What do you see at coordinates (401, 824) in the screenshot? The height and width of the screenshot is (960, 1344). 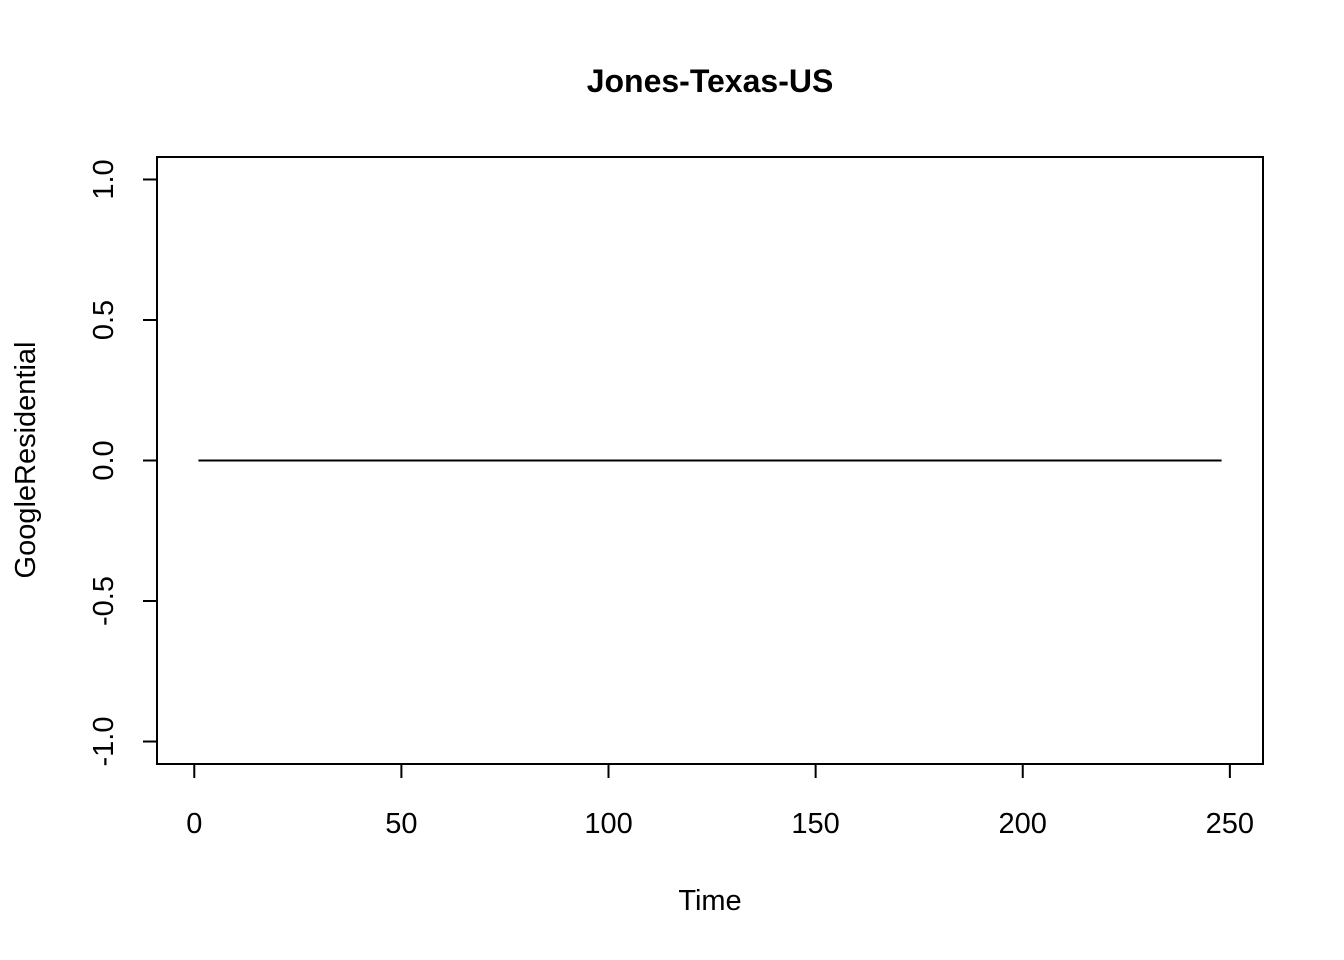 I see `x-tick-label: 50` at bounding box center [401, 824].